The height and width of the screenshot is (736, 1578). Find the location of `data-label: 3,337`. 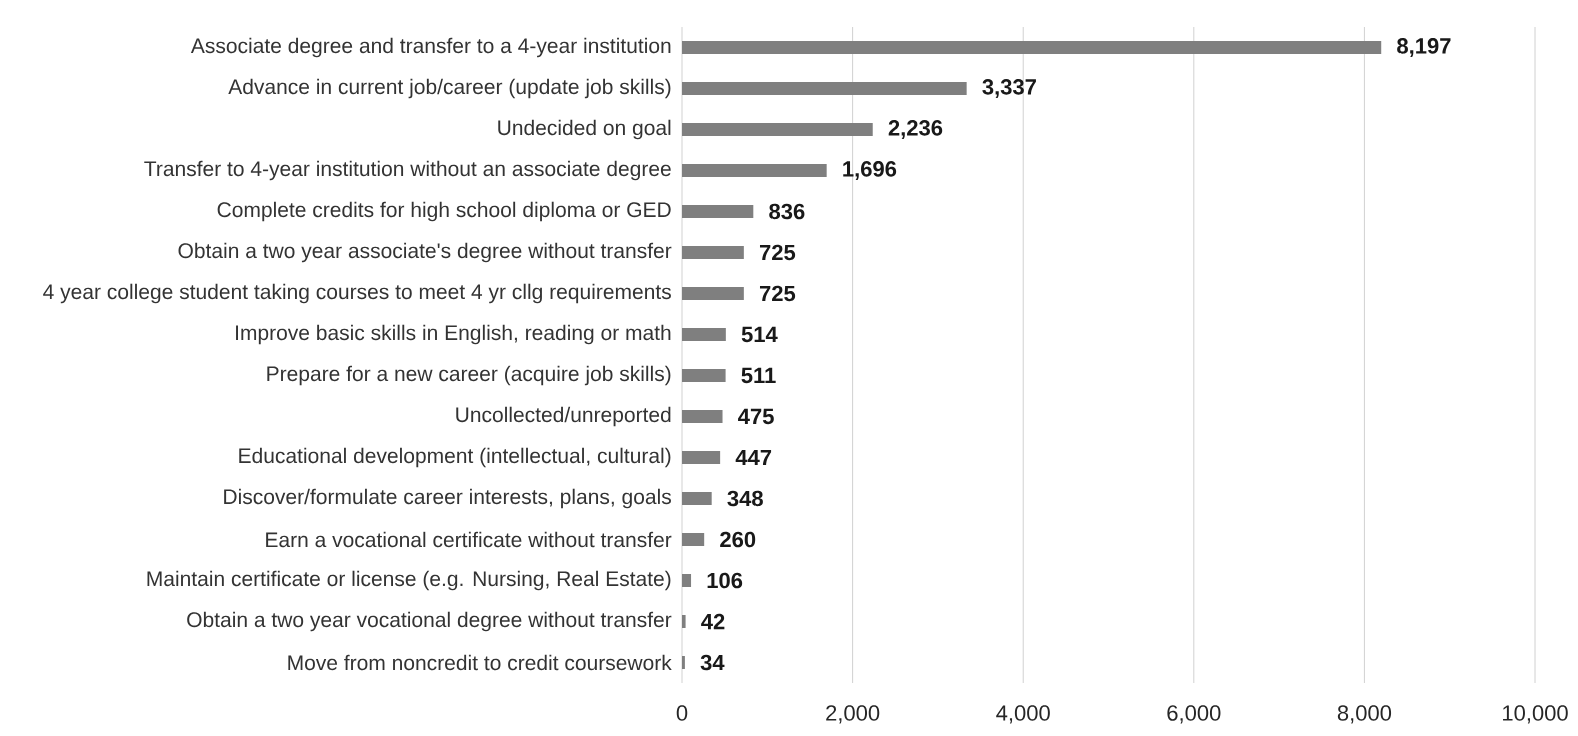

data-label: 3,337 is located at coordinates (1009, 88).